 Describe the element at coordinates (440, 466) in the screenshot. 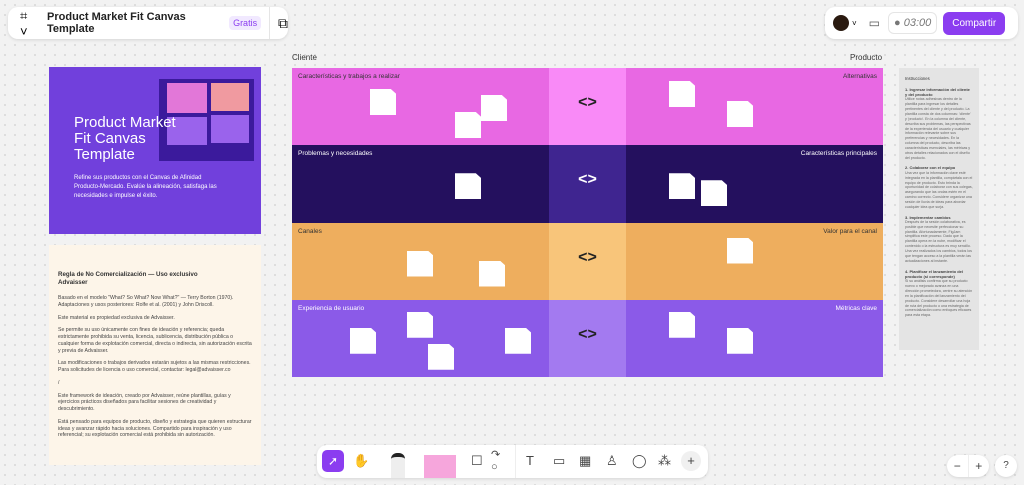

I see `sticky-note-tool` at that location.